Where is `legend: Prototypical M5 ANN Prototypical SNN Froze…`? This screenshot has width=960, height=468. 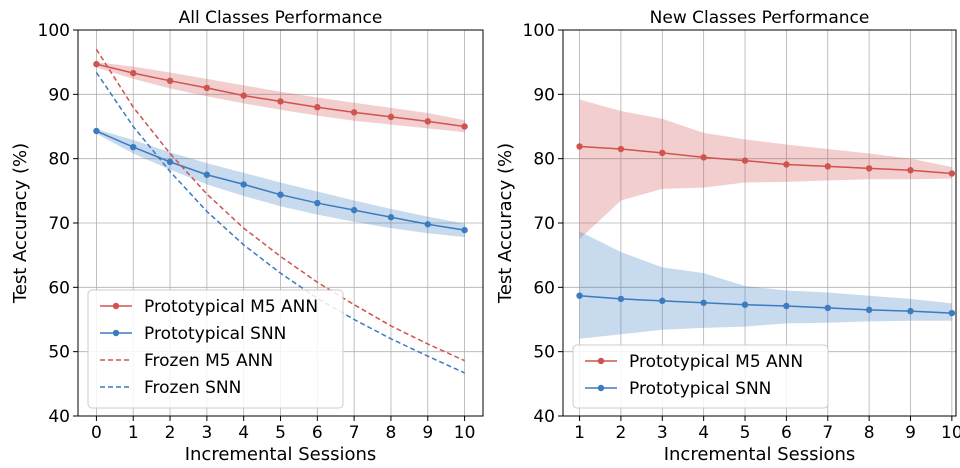
legend: Prototypical M5 ANN Prototypical SNN Froze… is located at coordinates (215, 349).